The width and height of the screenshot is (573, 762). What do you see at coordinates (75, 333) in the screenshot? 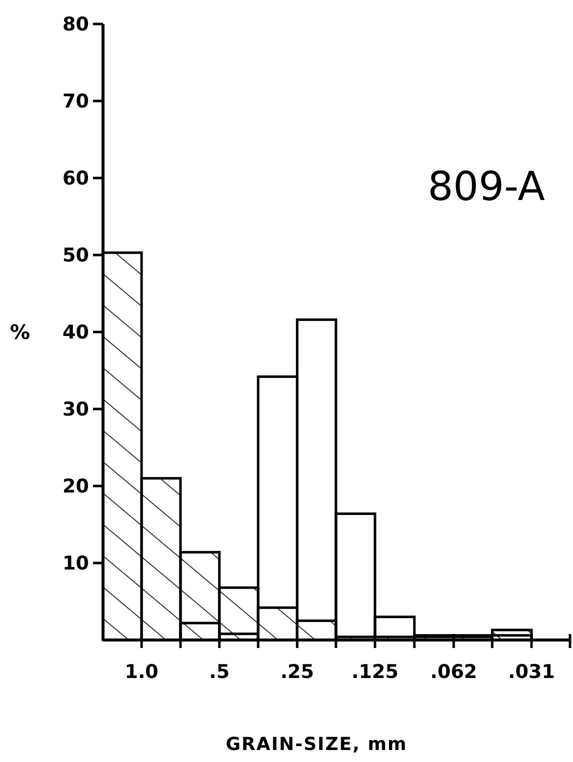
I see `y-tick-label: 40` at bounding box center [75, 333].